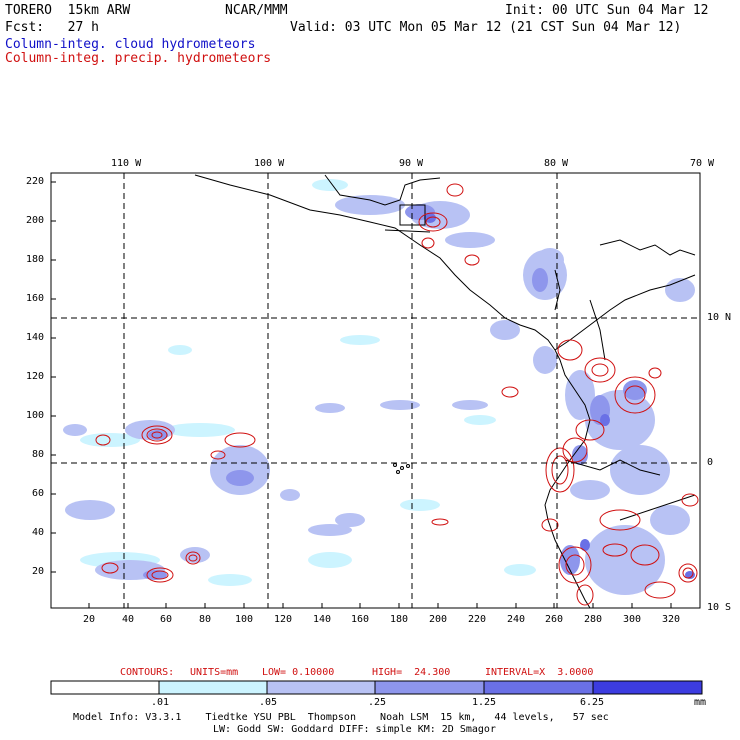  Describe the element at coordinates (268, 702) in the screenshot. I see `colorbar-threshold: .05` at that location.